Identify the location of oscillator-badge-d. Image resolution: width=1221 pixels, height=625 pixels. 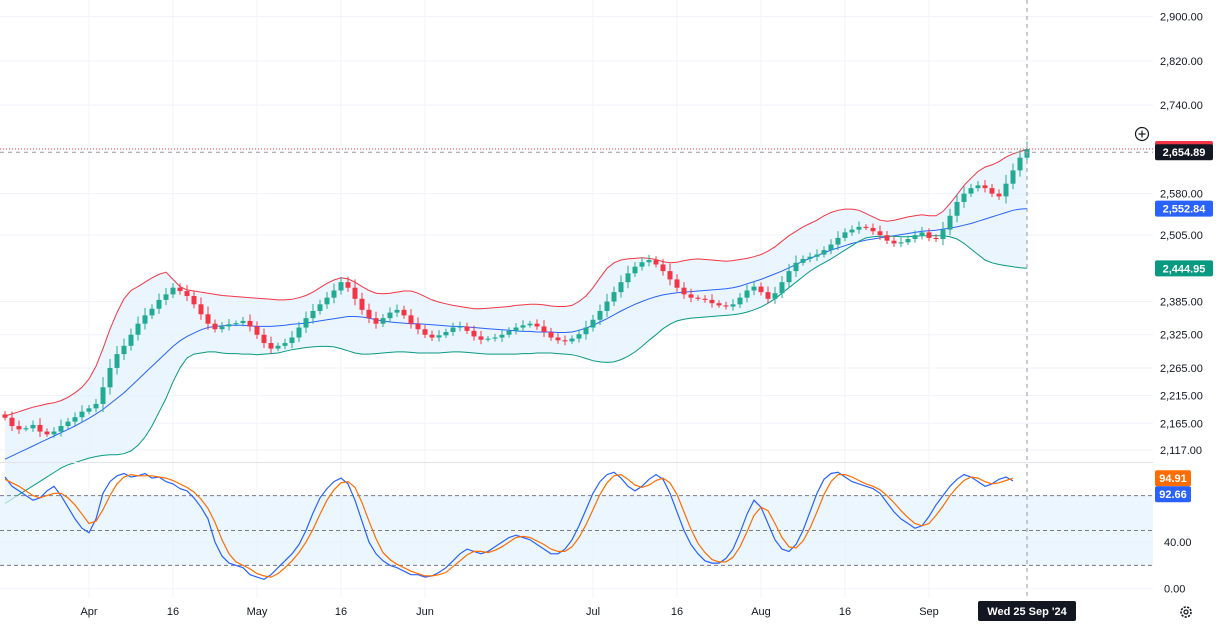
(1173, 478).